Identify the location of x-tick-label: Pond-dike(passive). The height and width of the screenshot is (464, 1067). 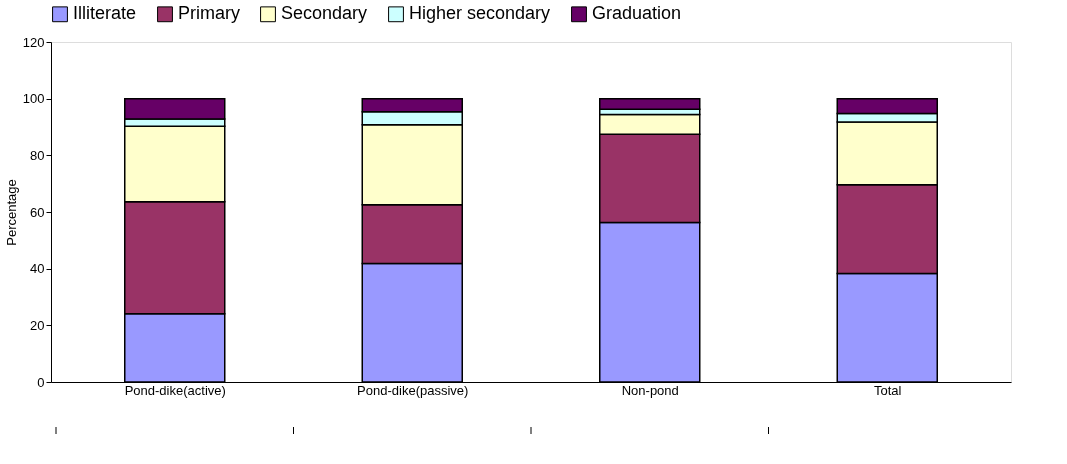
(413, 390).